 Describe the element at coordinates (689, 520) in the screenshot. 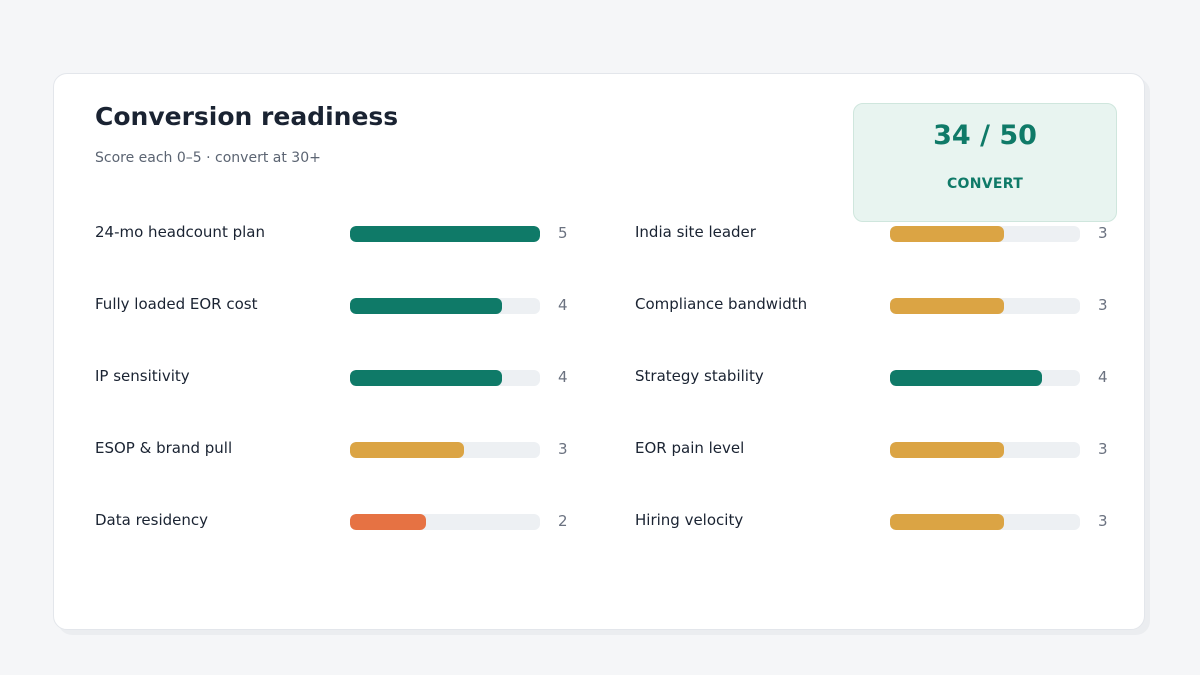

I see `criterion-label: Hiring velocity` at that location.